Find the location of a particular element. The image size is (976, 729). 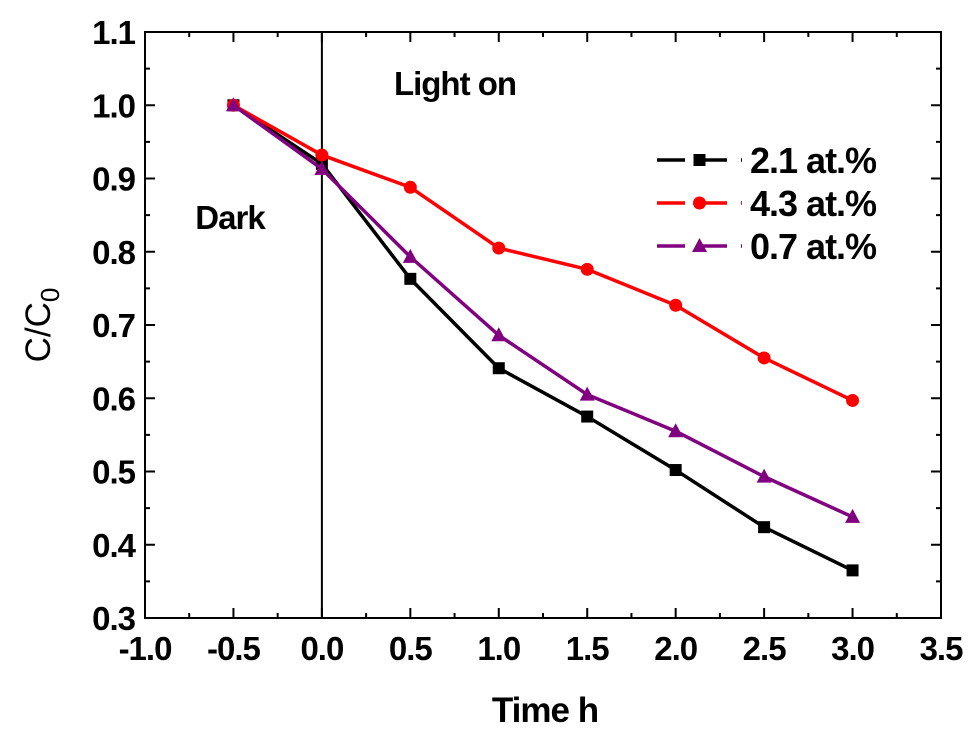

x-tick-label: -1.0 is located at coordinates (145, 648).